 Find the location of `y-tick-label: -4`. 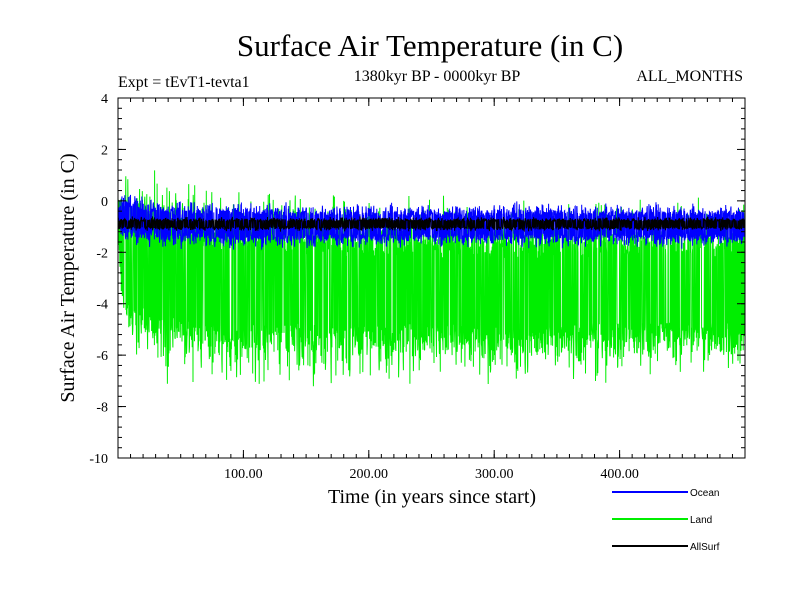

y-tick-label: -4 is located at coordinates (102, 305).